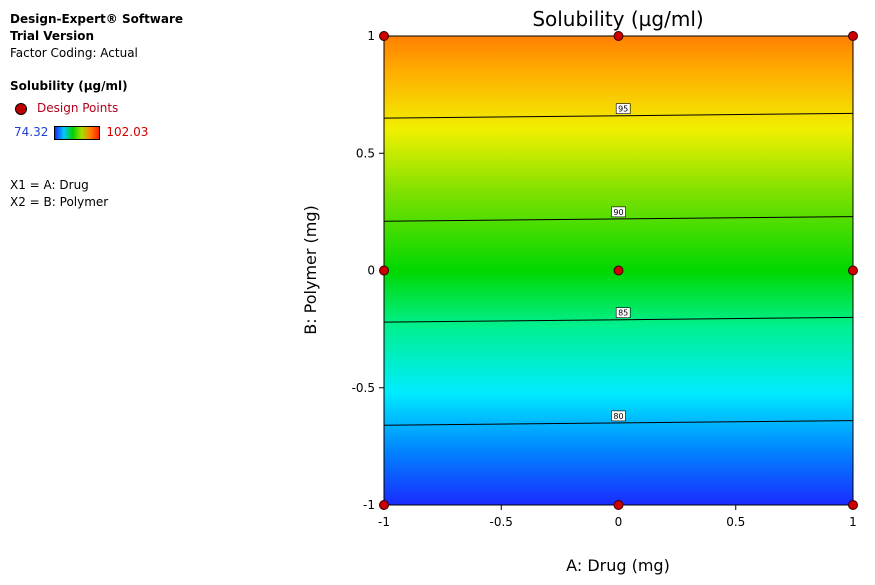 The height and width of the screenshot is (585, 875). What do you see at coordinates (371, 36) in the screenshot?
I see `y-tick-label: 1` at bounding box center [371, 36].